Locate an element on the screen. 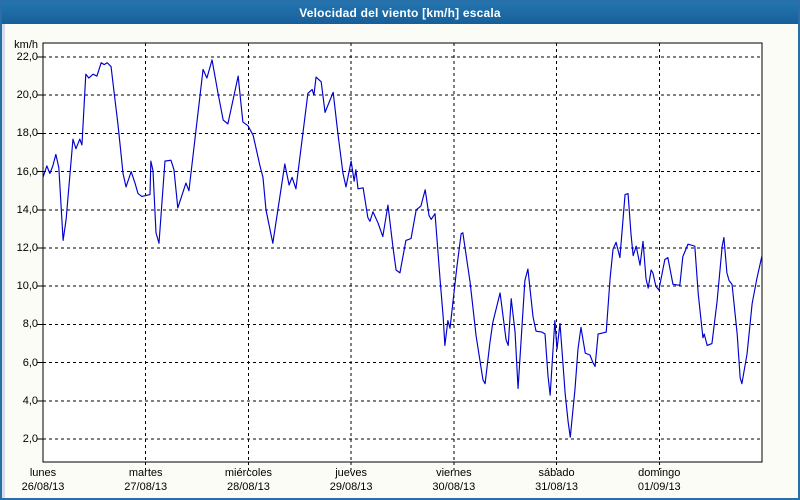  y-tick-label: 6,0 is located at coordinates (30, 362).